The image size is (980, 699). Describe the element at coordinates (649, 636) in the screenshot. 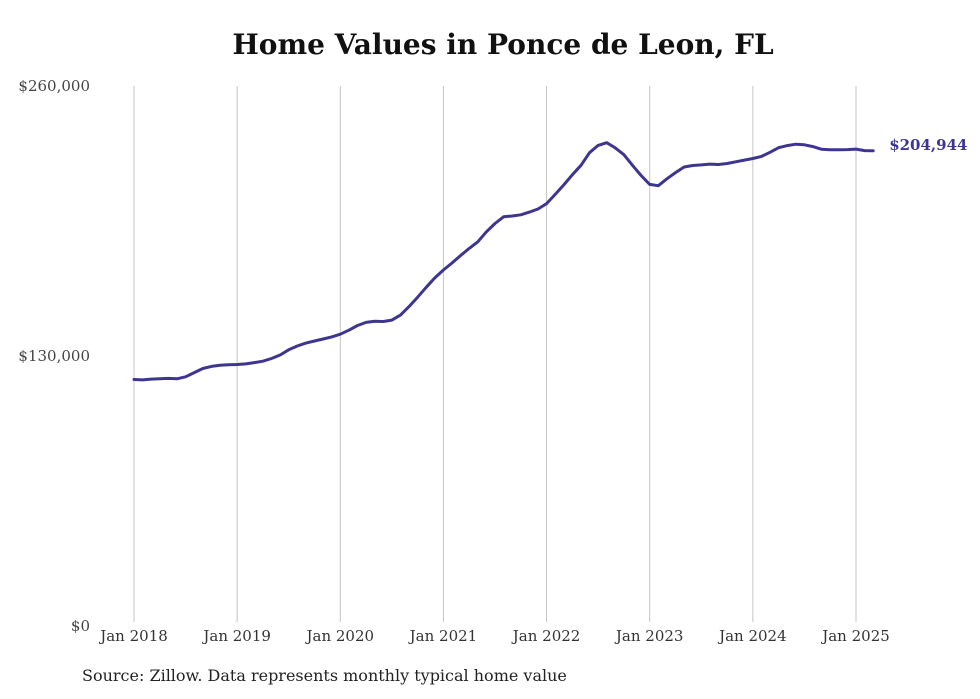

I see `x-tick-label: Jan 2023` at that location.